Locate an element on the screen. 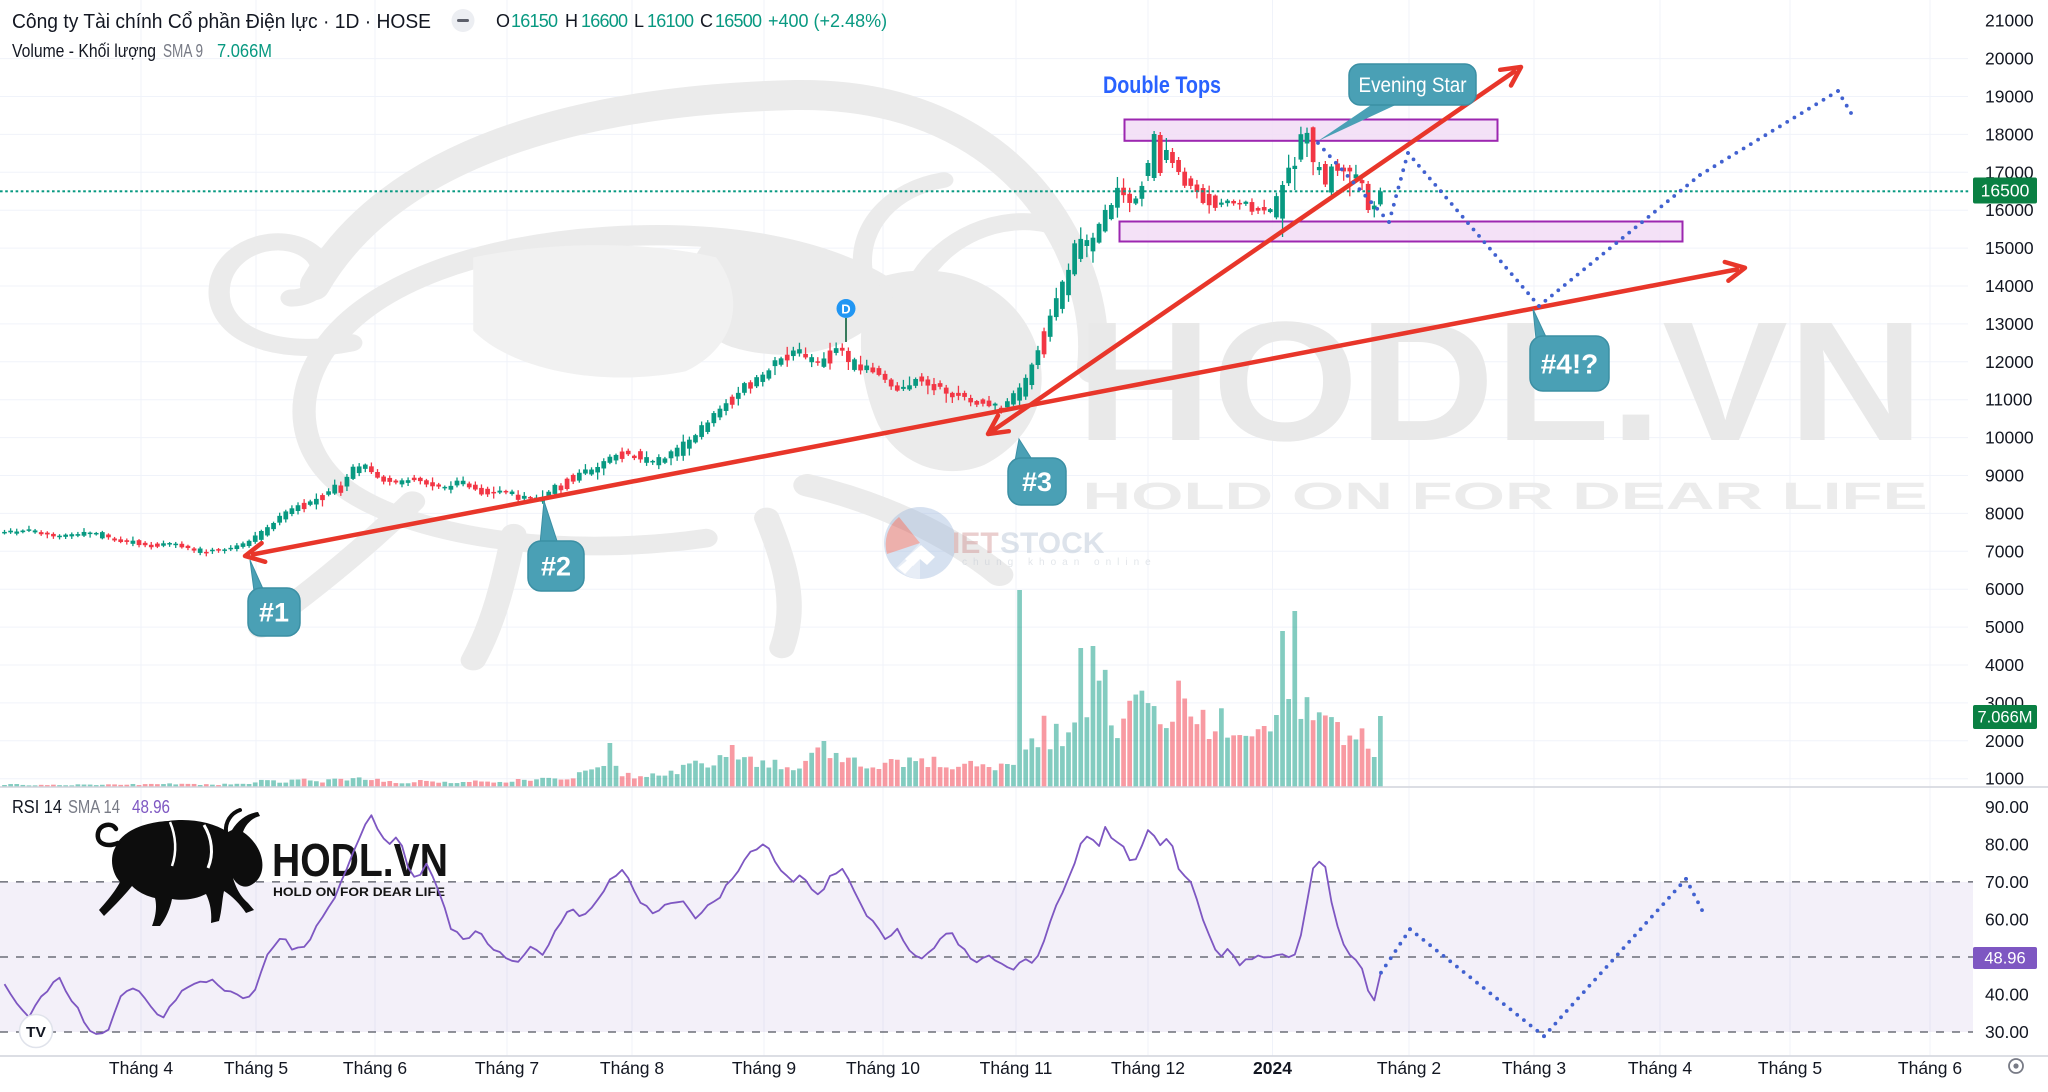  svg-text: C is located at coordinates (706, 21).